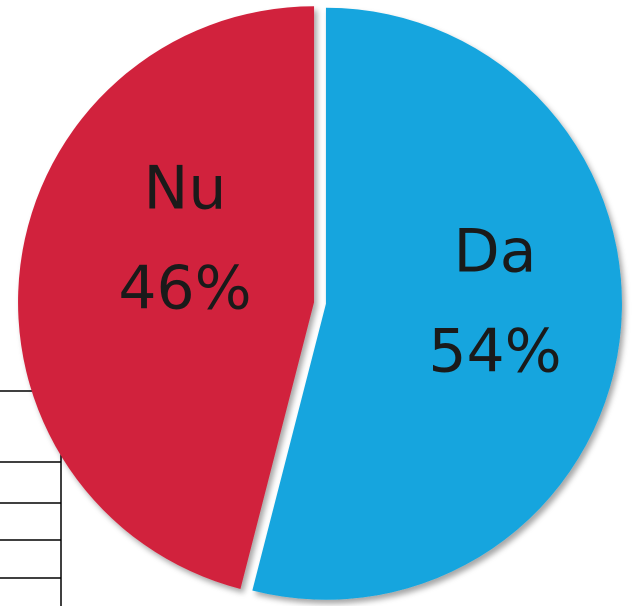 This screenshot has height=606, width=632. I want to click on value-label: 54%, so click(494, 352).